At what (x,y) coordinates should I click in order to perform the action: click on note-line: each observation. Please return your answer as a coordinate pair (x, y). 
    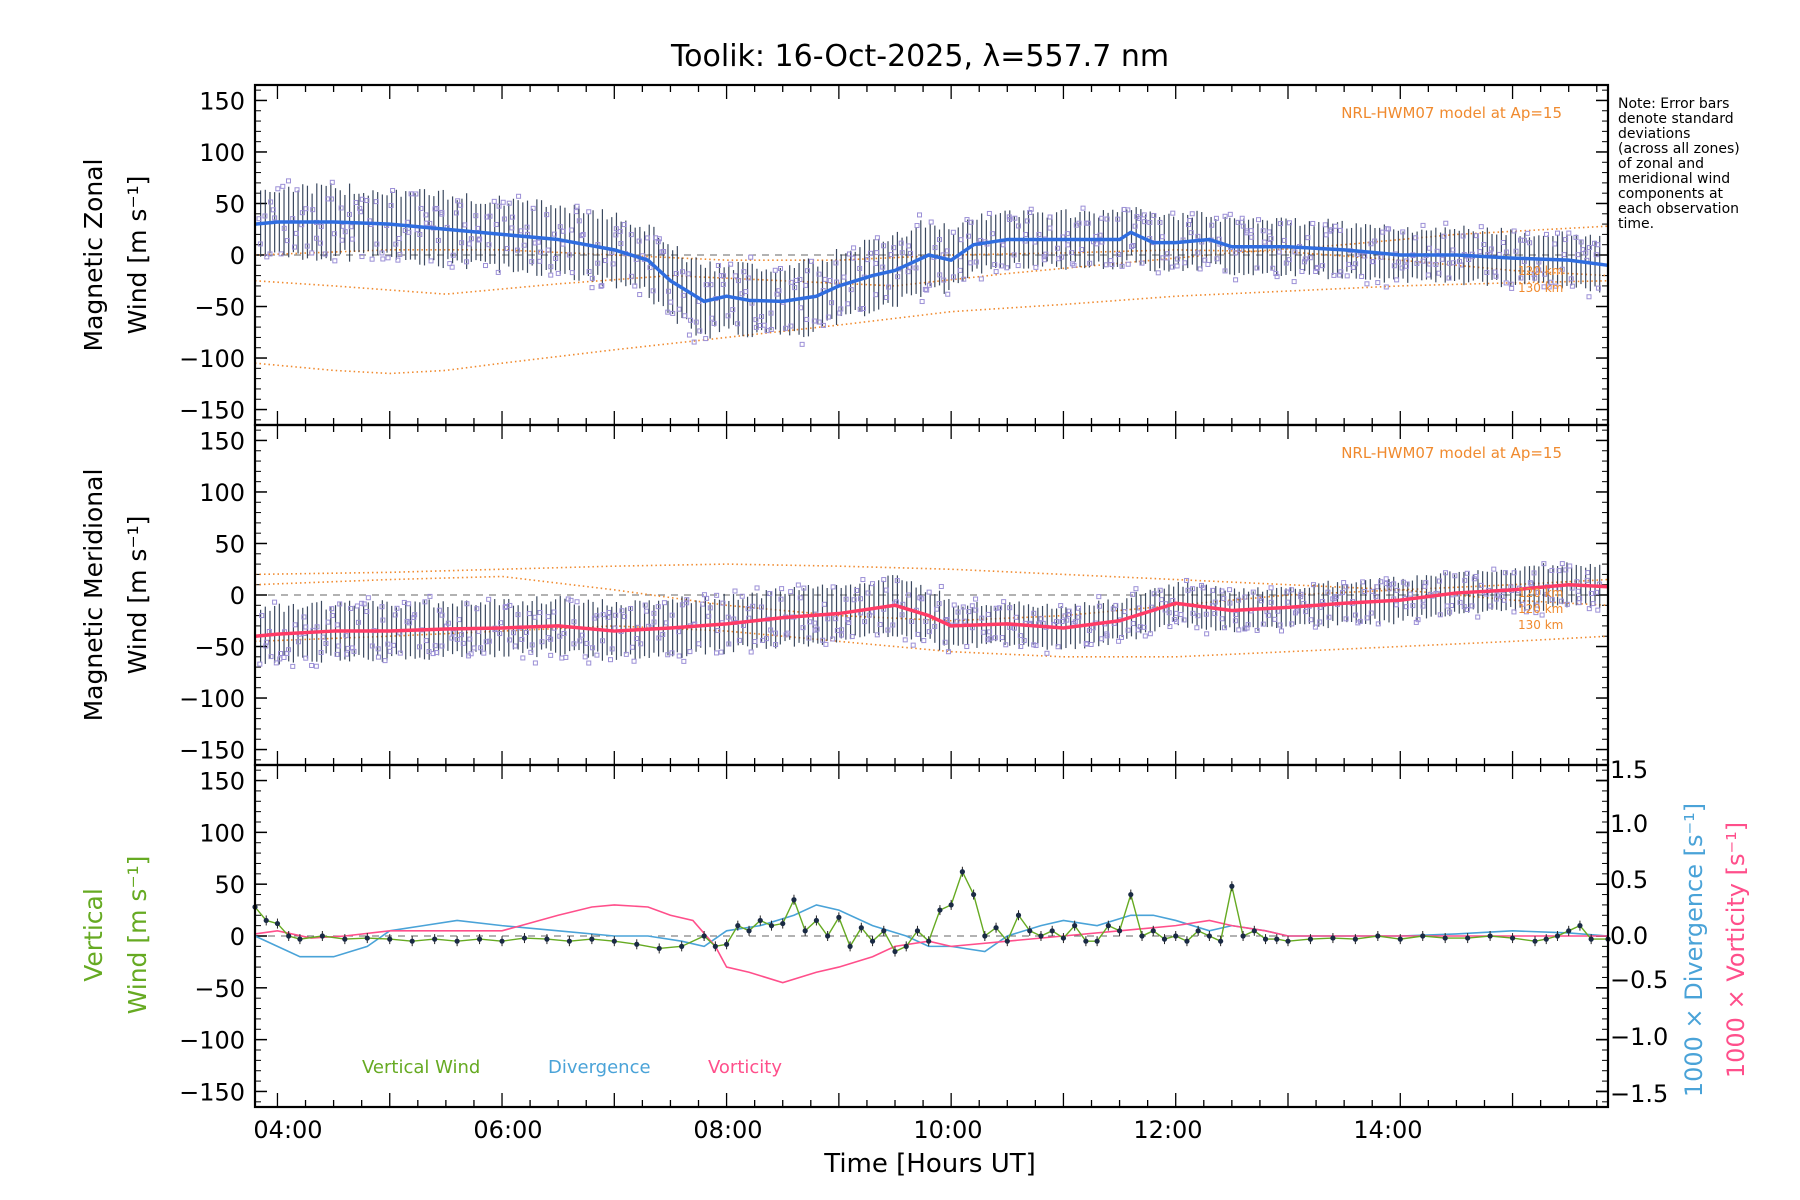
    Looking at the image, I should click on (1678, 209).